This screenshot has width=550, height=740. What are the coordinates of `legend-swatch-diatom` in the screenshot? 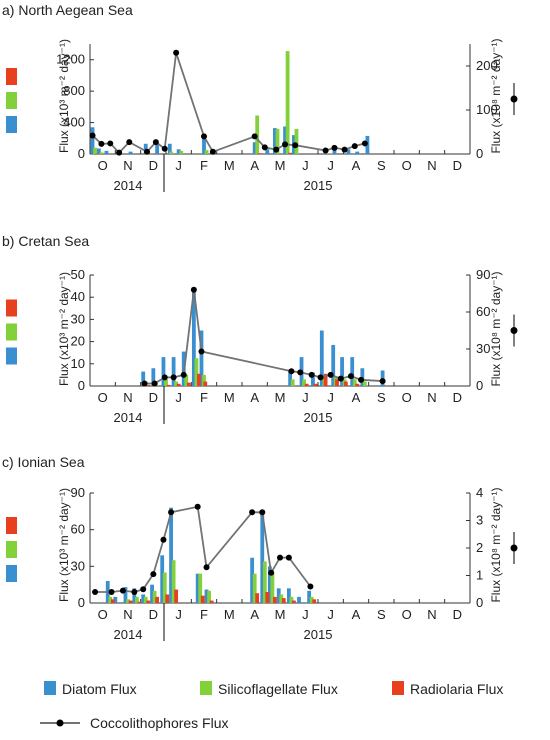 It's located at (50, 688).